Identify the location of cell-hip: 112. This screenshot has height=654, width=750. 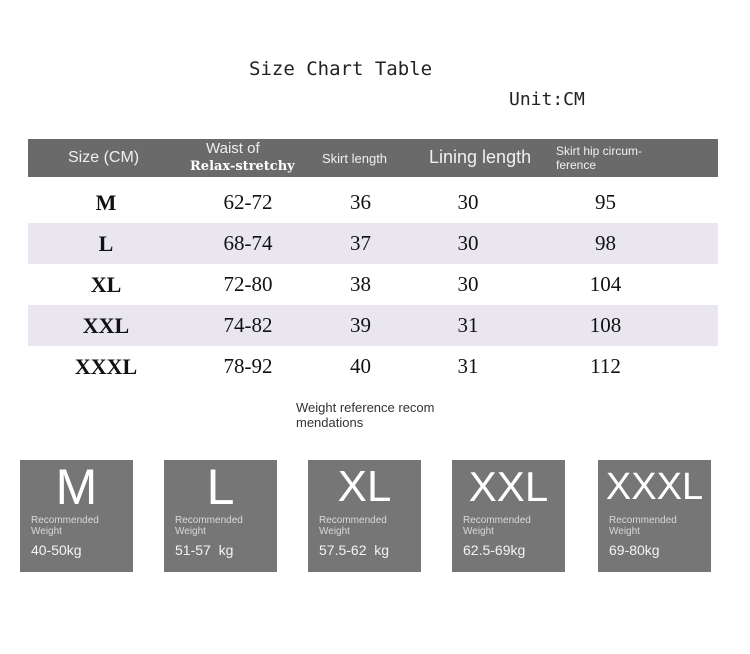
(605, 366).